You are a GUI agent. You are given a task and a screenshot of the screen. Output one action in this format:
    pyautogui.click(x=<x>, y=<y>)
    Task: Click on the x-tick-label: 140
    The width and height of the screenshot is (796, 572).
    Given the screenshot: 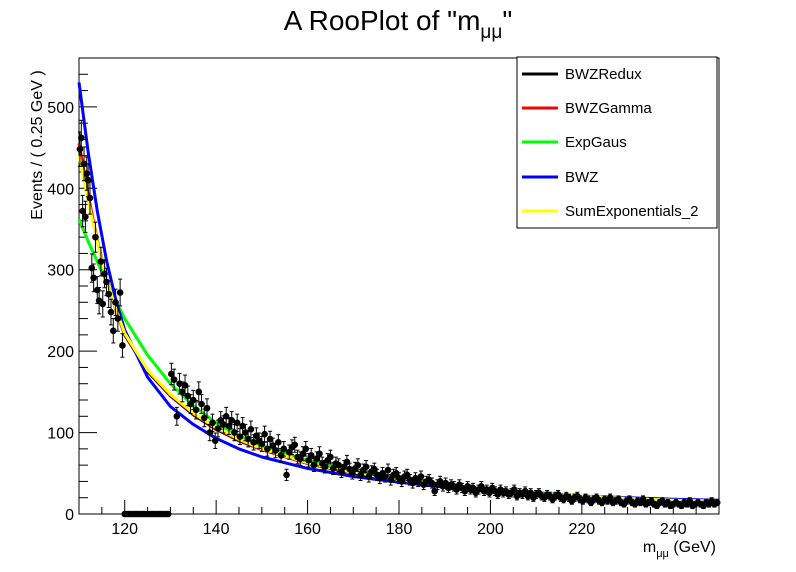 What is the action you would take?
    pyautogui.click(x=216, y=529)
    